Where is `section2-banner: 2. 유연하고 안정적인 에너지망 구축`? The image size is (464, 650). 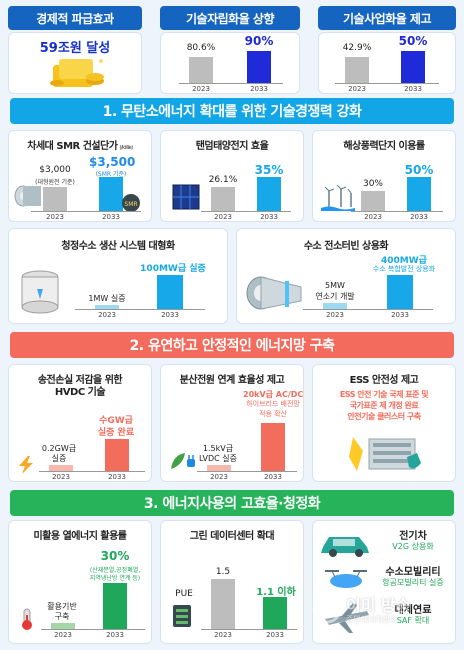
section2-banner: 2. 유연하고 안정적인 에너지망 구축 is located at coordinates (232, 345).